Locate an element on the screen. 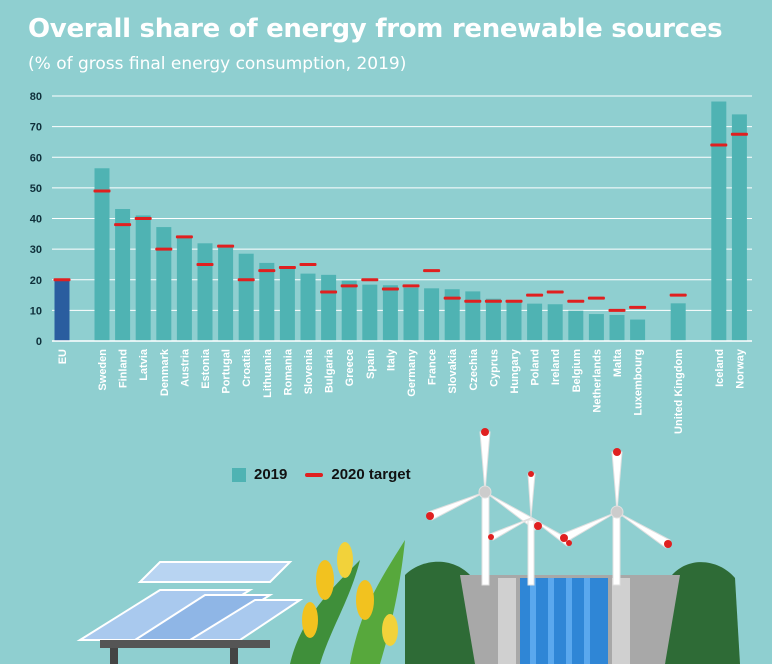 This screenshot has width=772, height=664. x-tick-label: Poland is located at coordinates (536, 367).